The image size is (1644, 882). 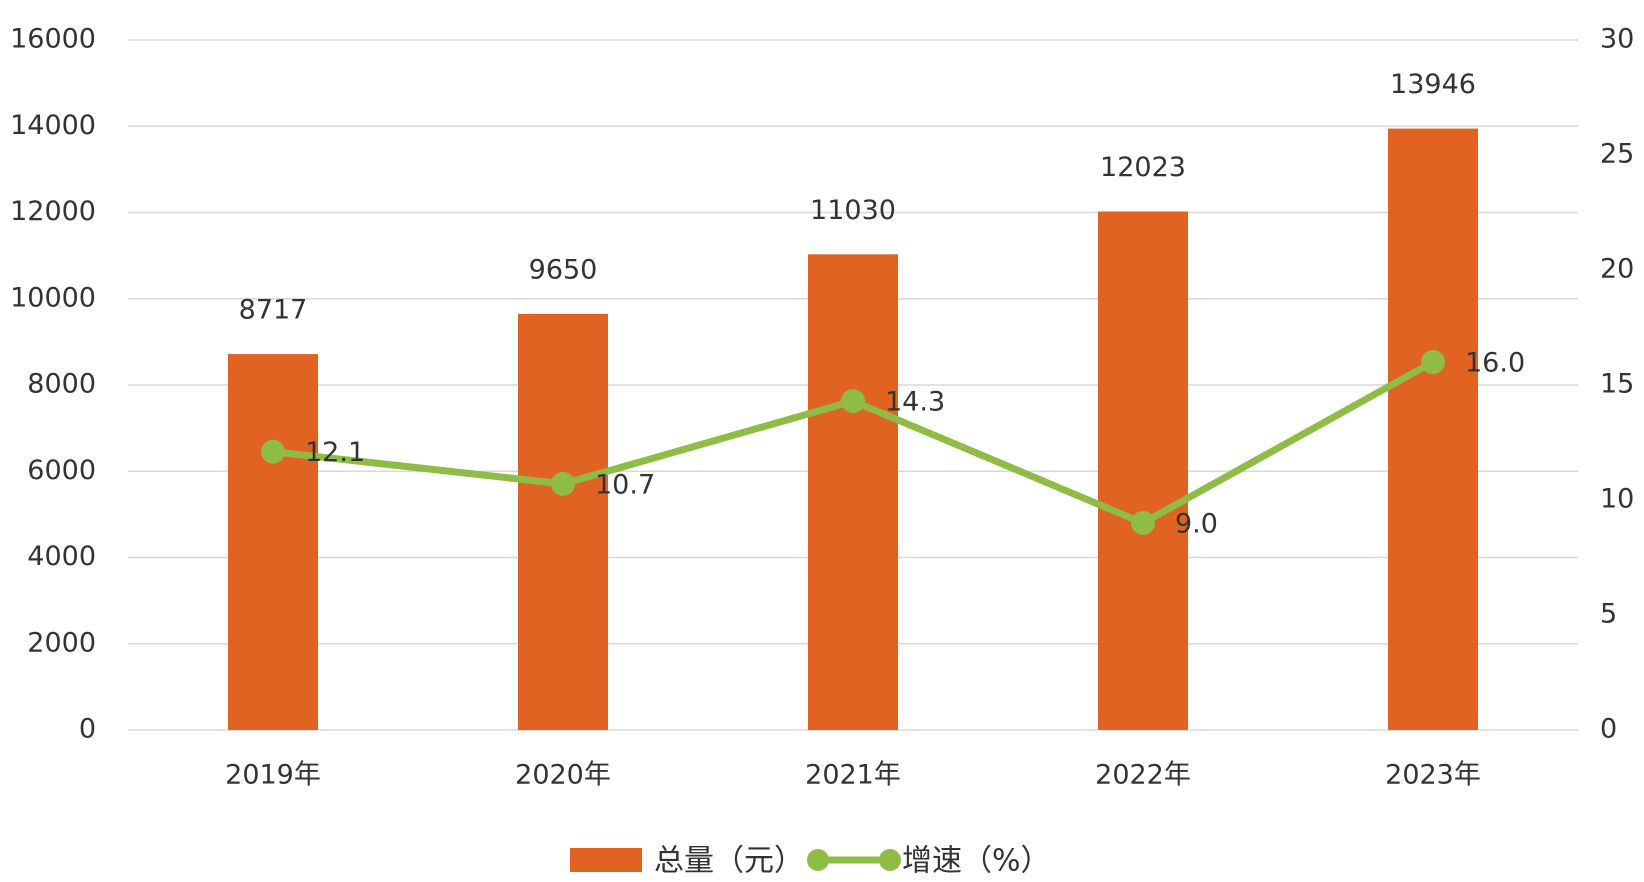 What do you see at coordinates (273, 310) in the screenshot?
I see `data-label: 8717` at bounding box center [273, 310].